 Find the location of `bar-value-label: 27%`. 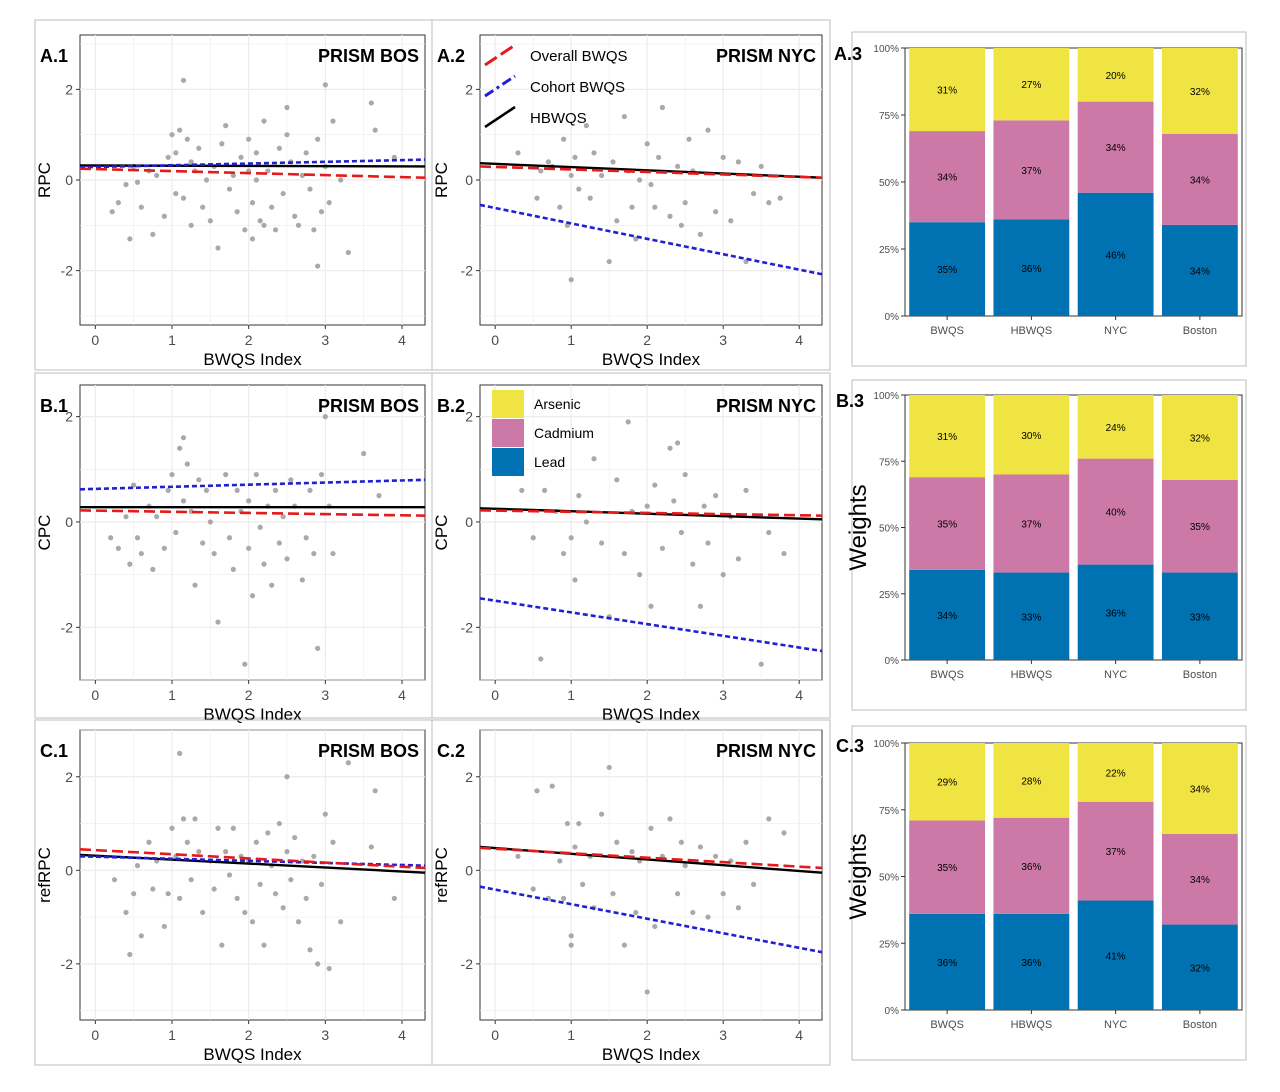

bar-value-label: 27% is located at coordinates (1031, 85).